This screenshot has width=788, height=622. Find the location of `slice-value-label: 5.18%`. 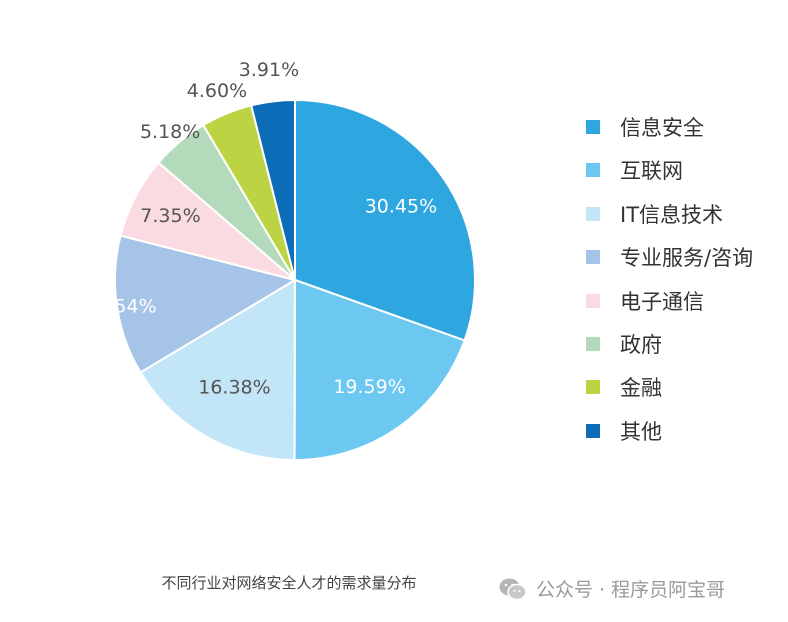

slice-value-label: 5.18% is located at coordinates (170, 132).